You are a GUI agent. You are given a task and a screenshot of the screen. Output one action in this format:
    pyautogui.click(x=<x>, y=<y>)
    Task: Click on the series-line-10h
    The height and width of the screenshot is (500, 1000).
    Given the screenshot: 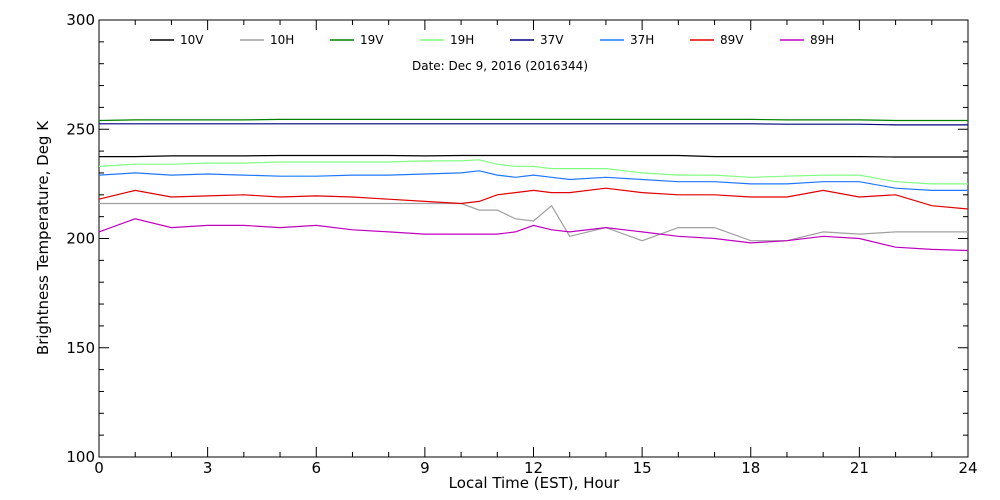 What is the action you would take?
    pyautogui.click(x=533, y=222)
    